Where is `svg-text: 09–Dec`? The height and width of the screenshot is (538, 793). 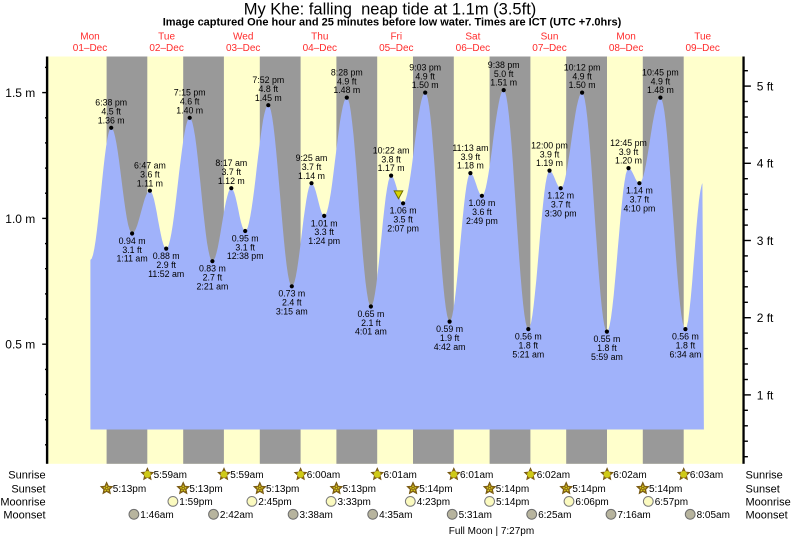 svg-text: 09–Dec is located at coordinates (702, 48).